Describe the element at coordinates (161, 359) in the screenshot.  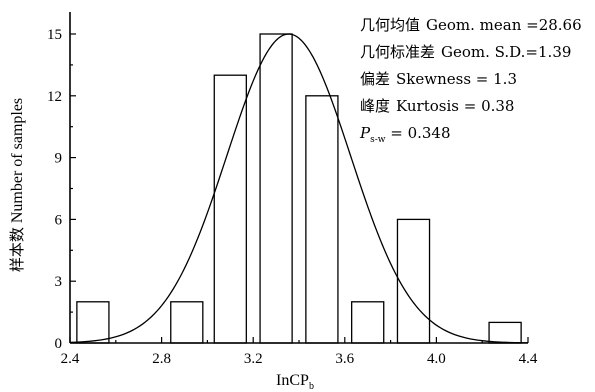
I see `x-tick-label-1: 2.8` at that location.